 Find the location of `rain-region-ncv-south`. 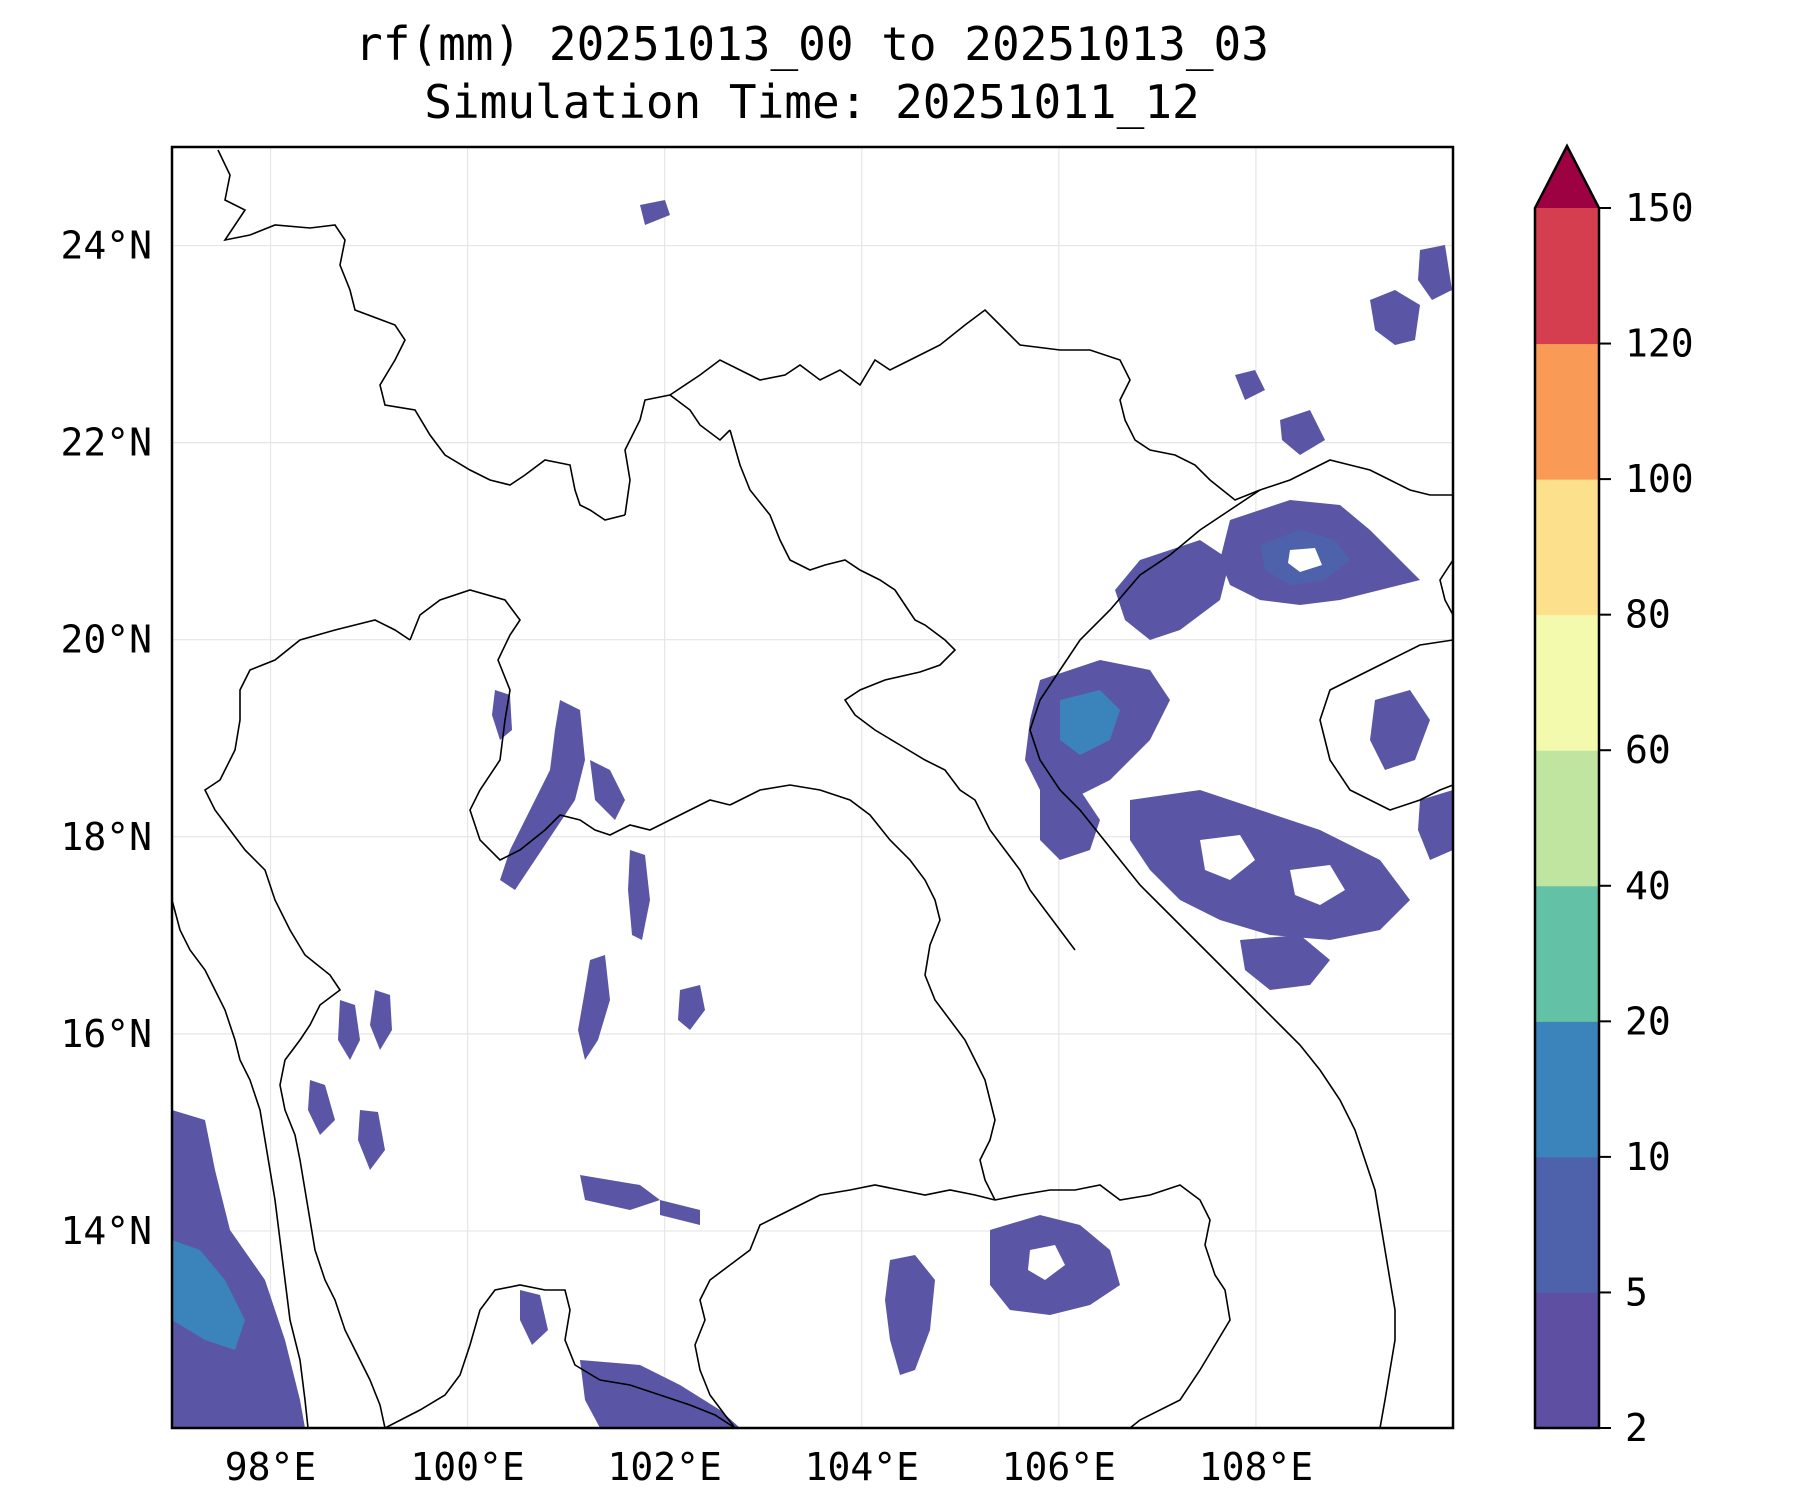

rain-region-ncv-south is located at coordinates (1070, 825).